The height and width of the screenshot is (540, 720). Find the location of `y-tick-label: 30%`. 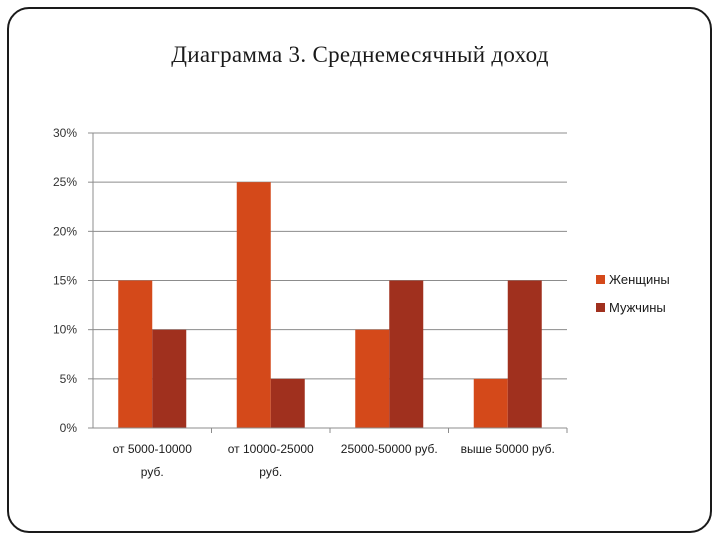

y-tick-label: 30% is located at coordinates (65, 133).